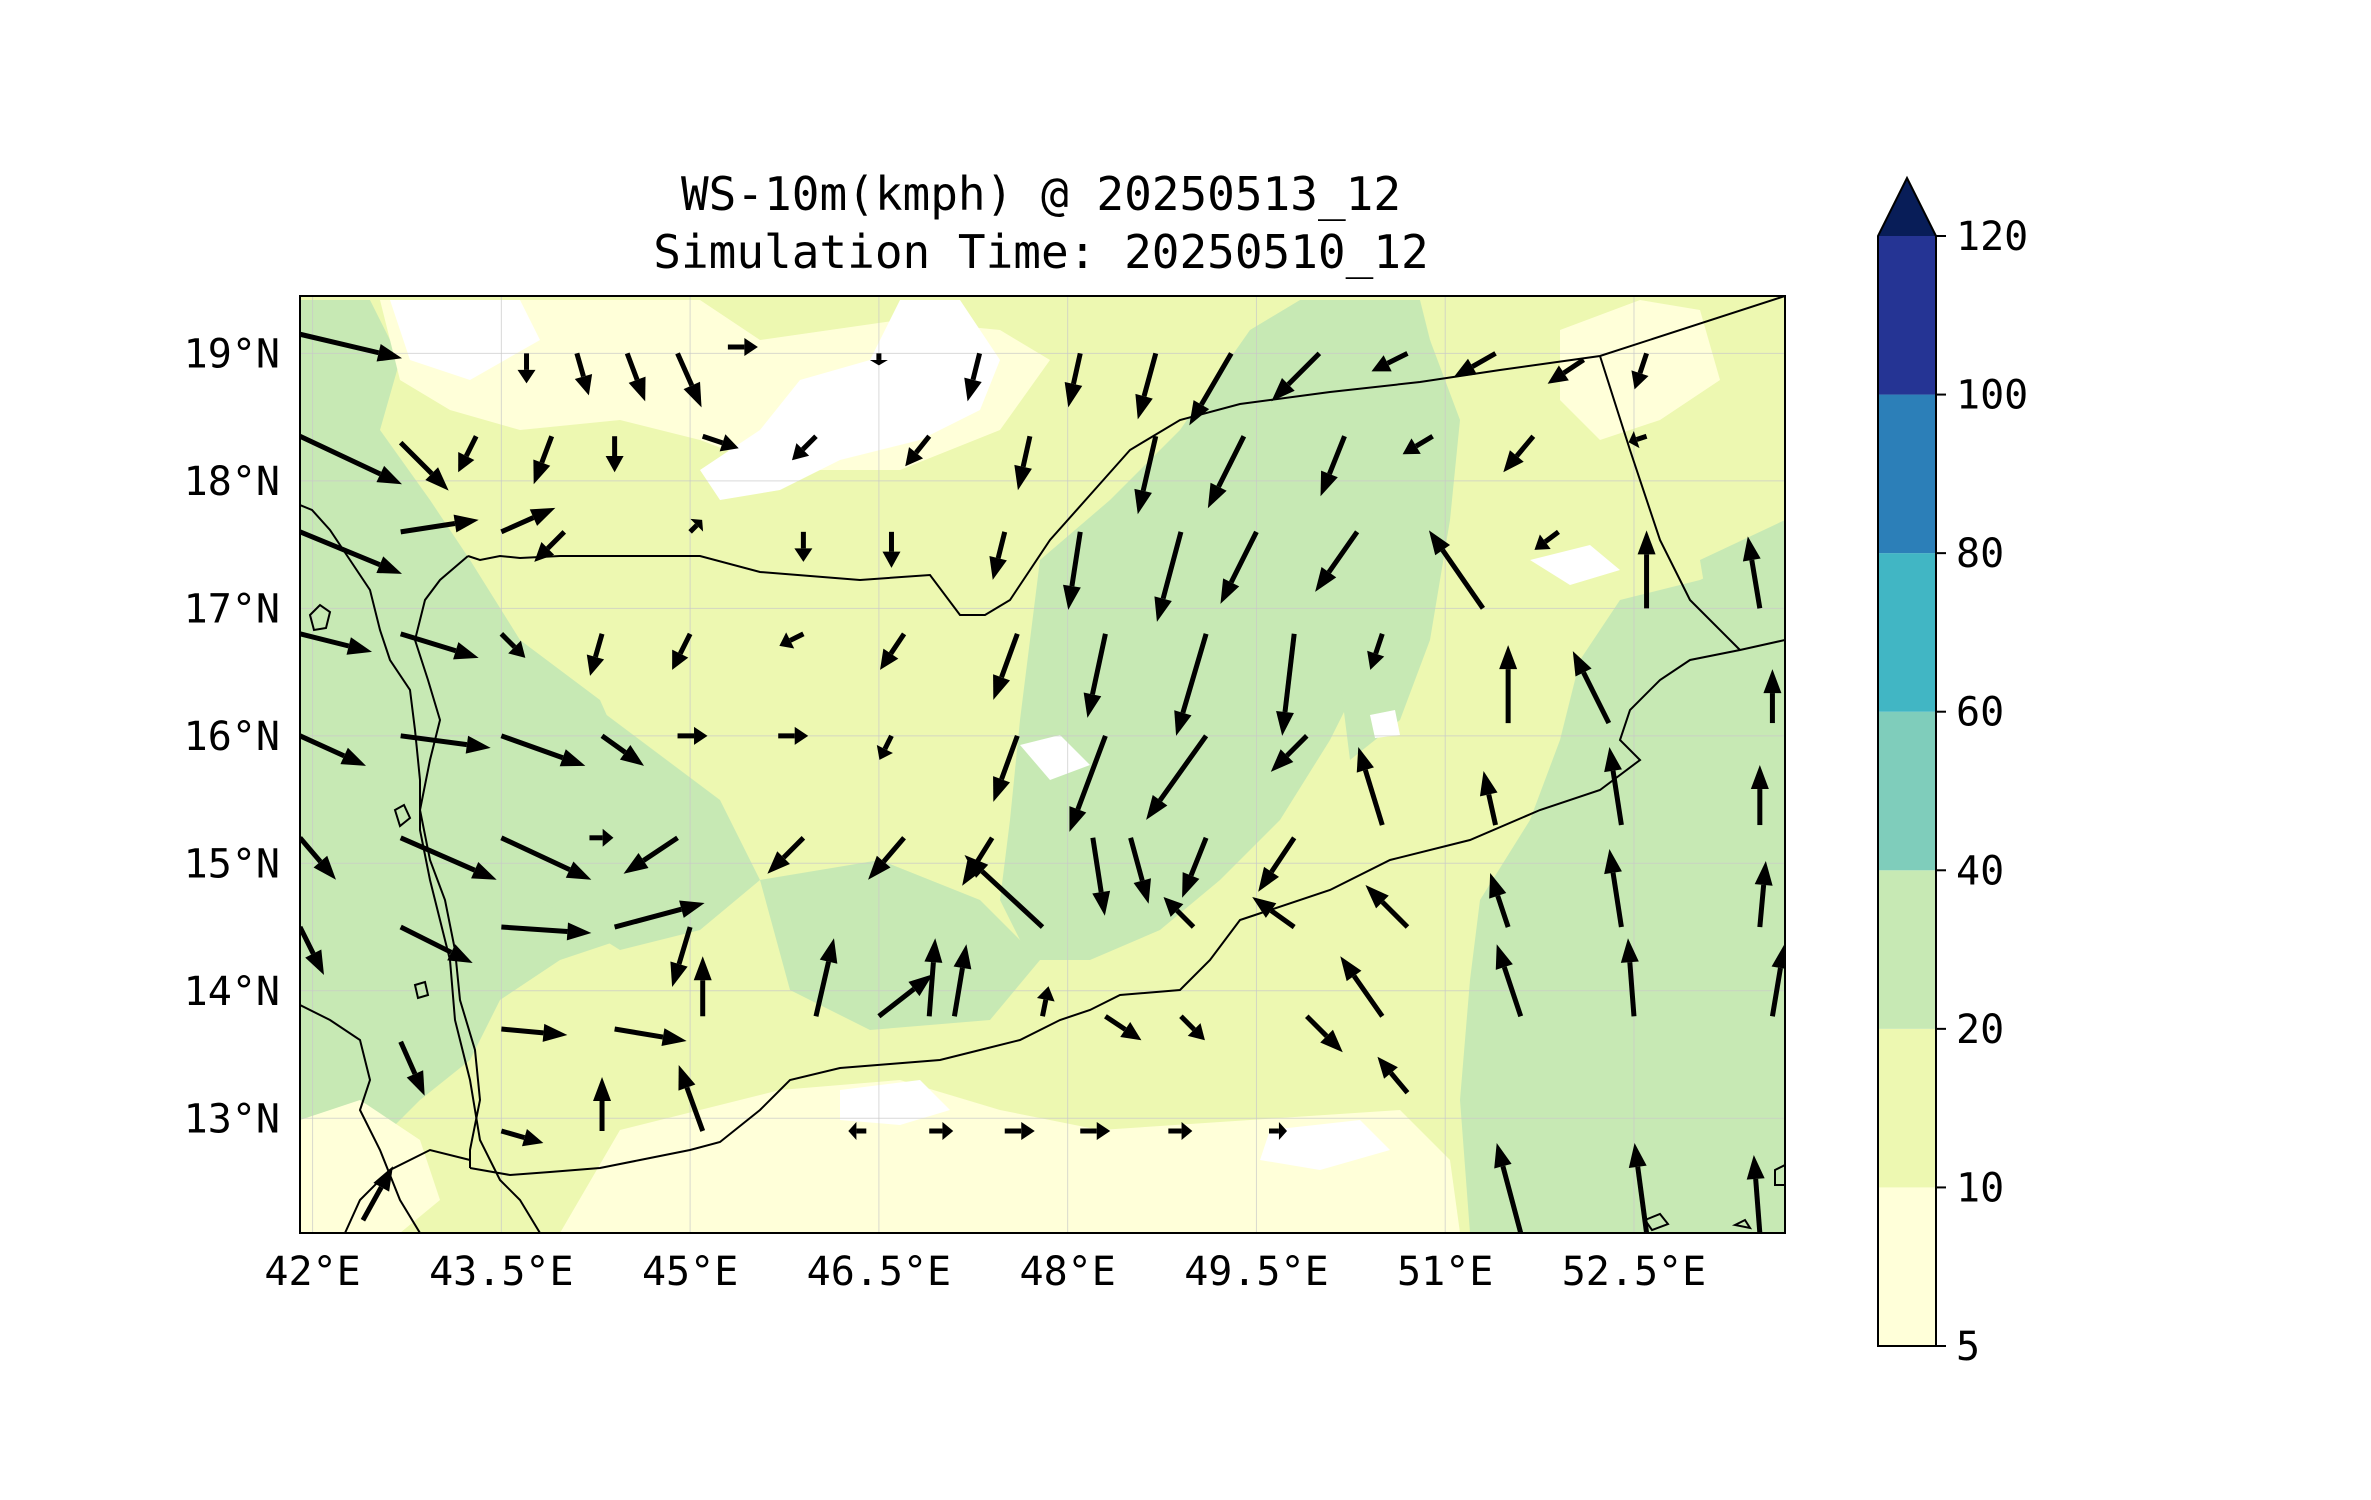 The image size is (2371, 1500). I want to click on speed-band-20-40-far-east, so click(1742, 610).